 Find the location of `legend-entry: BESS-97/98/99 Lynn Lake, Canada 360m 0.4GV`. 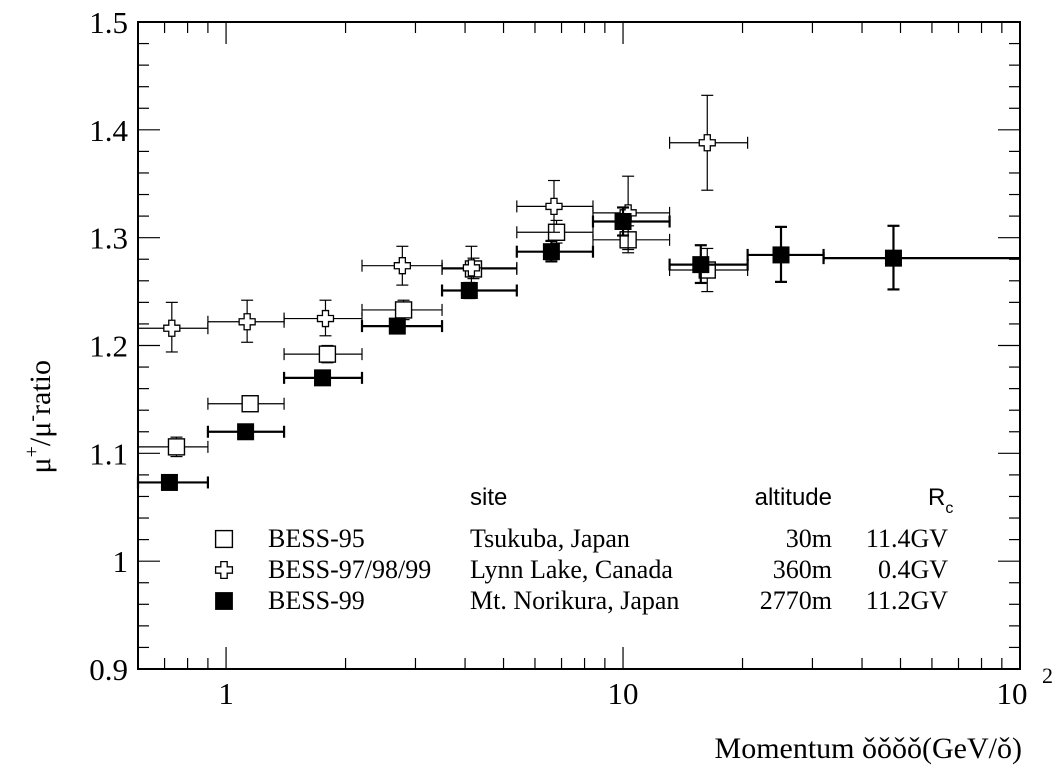

legend-entry: BESS-97/98/99 Lynn Lake, Canada 360m 0.4GV is located at coordinates (581, 569).